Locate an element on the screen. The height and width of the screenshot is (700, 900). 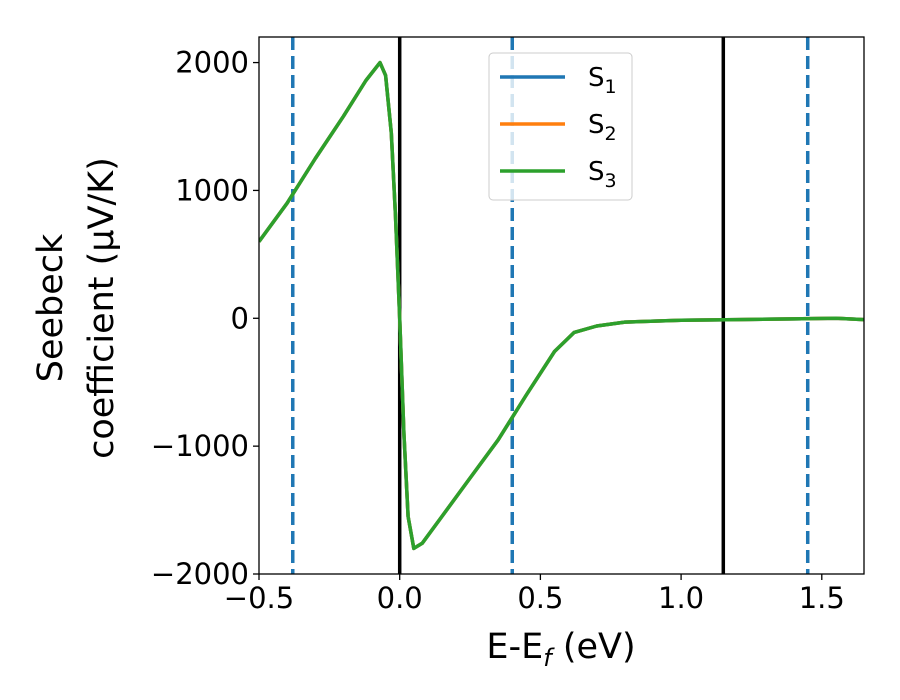
y-axis-label-line2: coefficient (μV/K) is located at coordinates (102, 308).